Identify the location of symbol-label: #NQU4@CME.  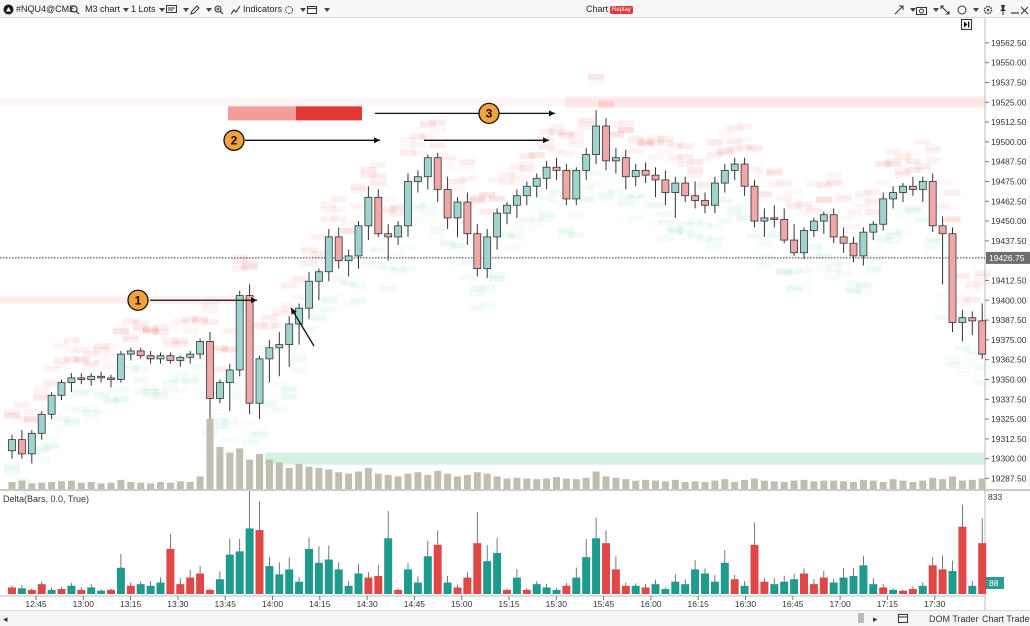
(46, 9).